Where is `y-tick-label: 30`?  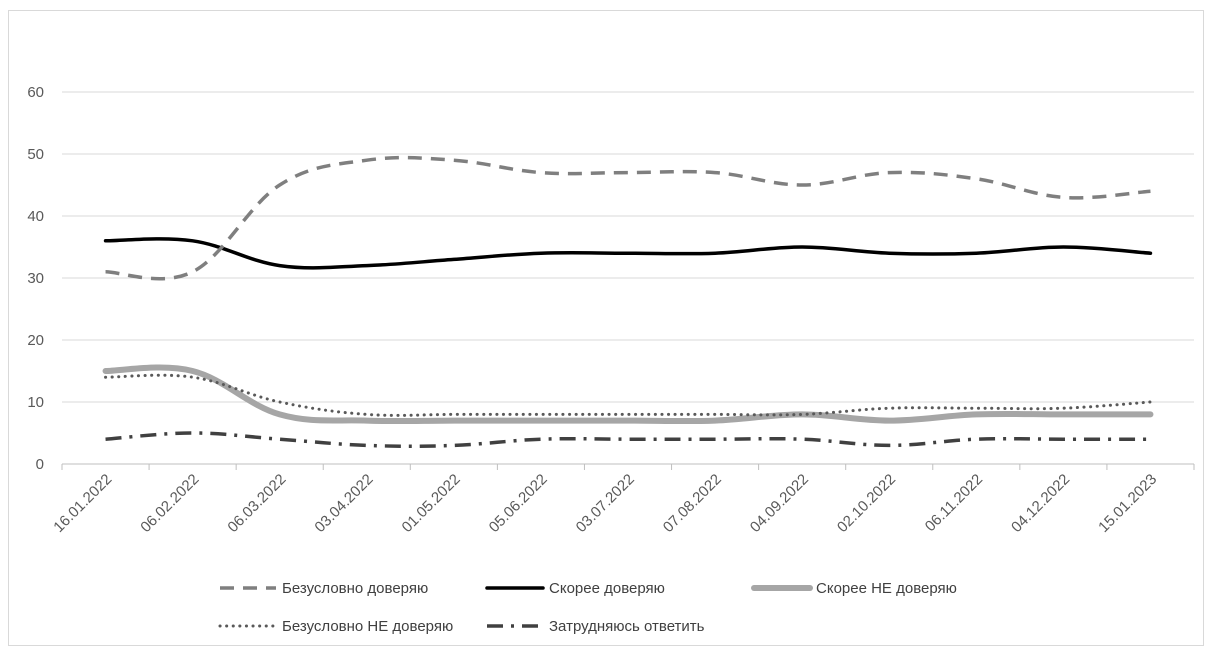 y-tick-label: 30 is located at coordinates (35, 278).